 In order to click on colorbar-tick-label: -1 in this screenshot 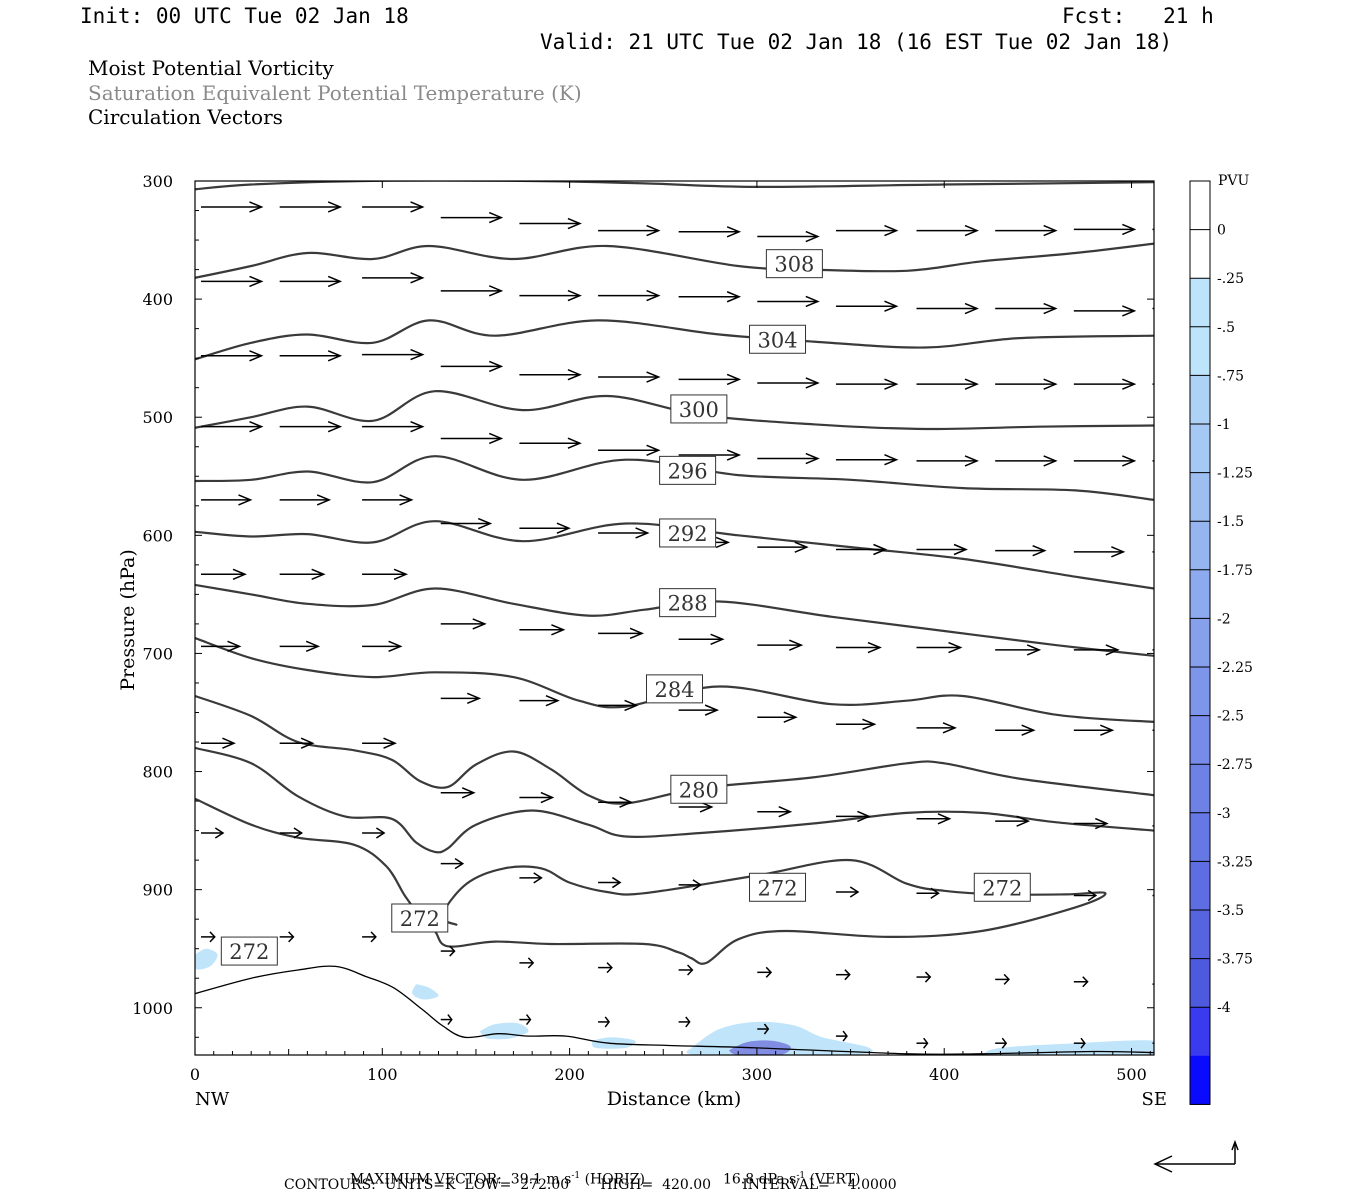, I will do `click(1224, 425)`.